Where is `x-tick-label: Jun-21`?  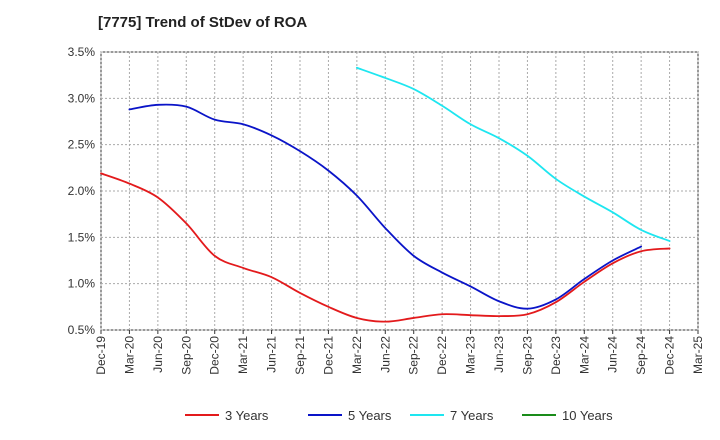
x-tick-label: Jun-21 is located at coordinates (272, 354).